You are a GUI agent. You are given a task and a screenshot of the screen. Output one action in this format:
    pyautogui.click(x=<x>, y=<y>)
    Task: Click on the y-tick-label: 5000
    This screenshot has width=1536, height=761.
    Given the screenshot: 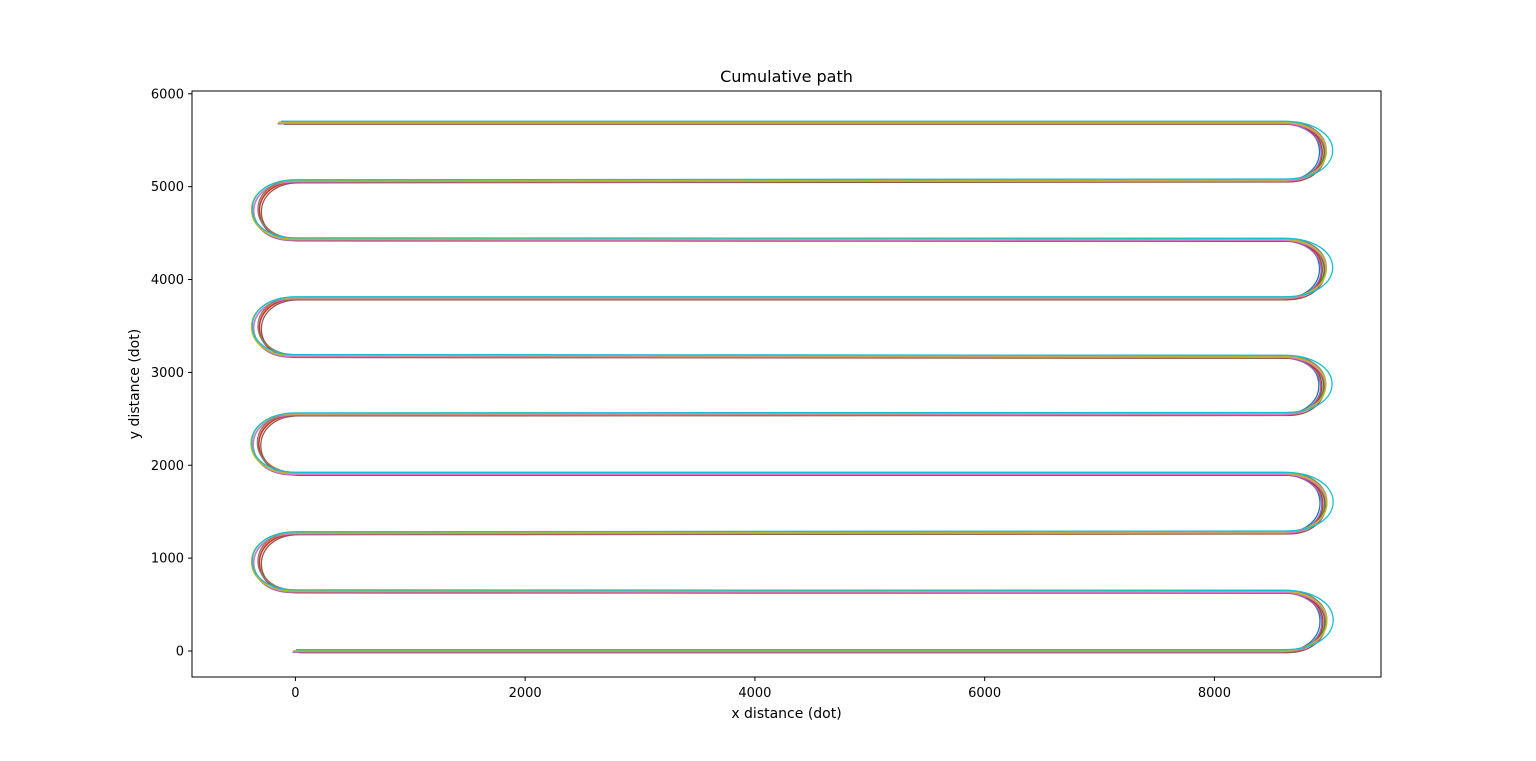 What is the action you would take?
    pyautogui.click(x=167, y=187)
    